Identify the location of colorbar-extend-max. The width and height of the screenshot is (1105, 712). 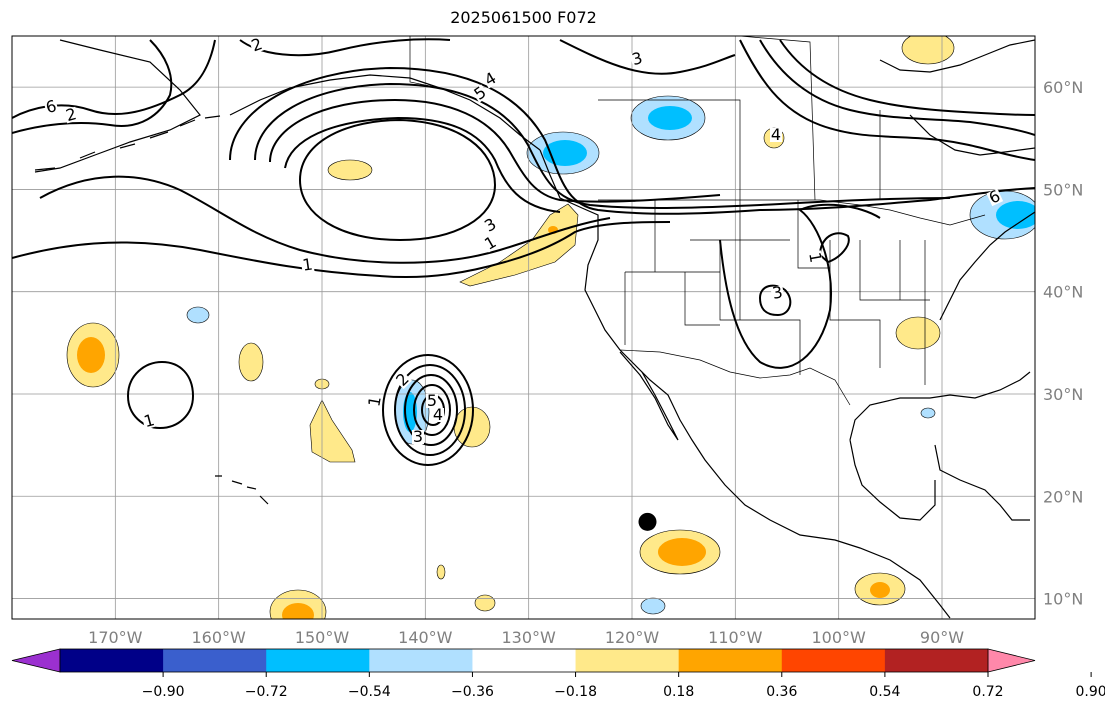
(1011, 660).